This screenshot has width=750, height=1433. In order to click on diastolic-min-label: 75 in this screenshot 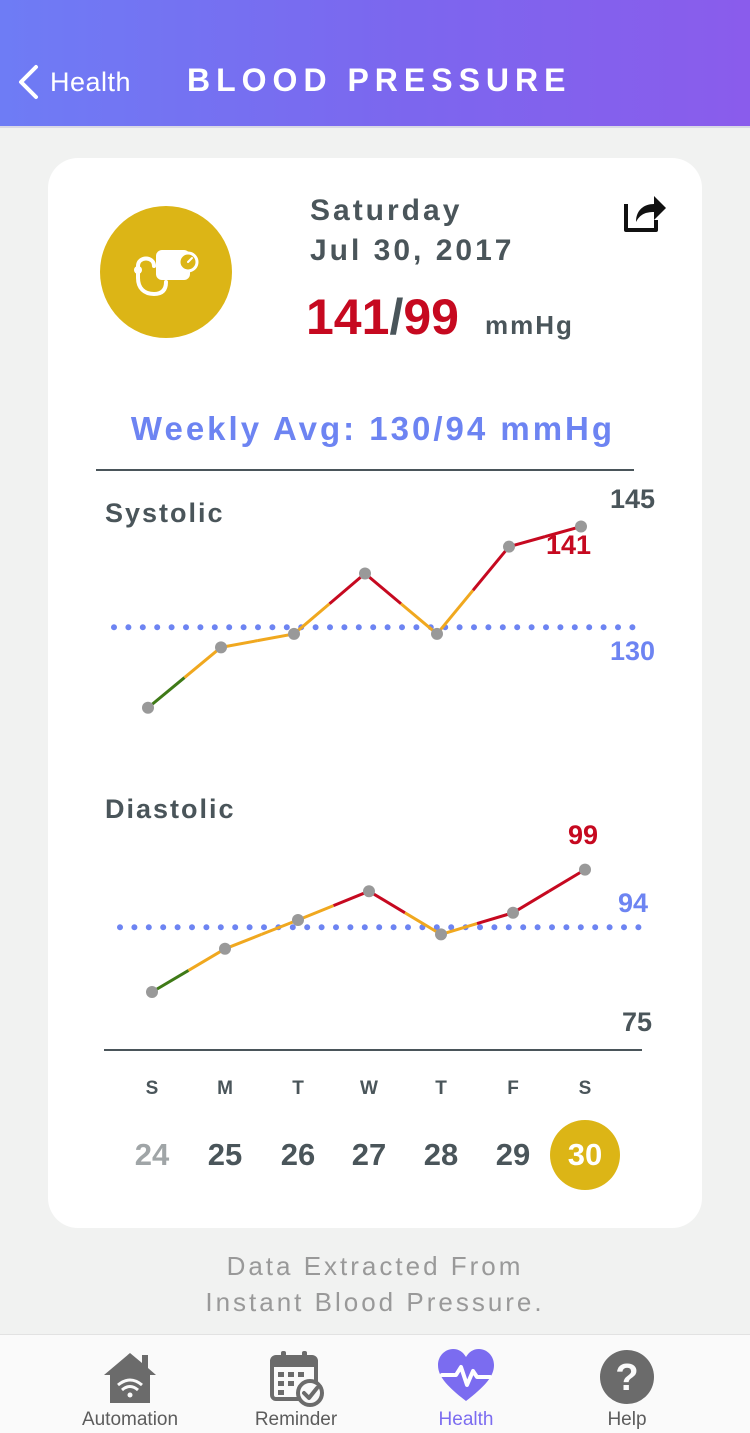, I will do `click(637, 1022)`.